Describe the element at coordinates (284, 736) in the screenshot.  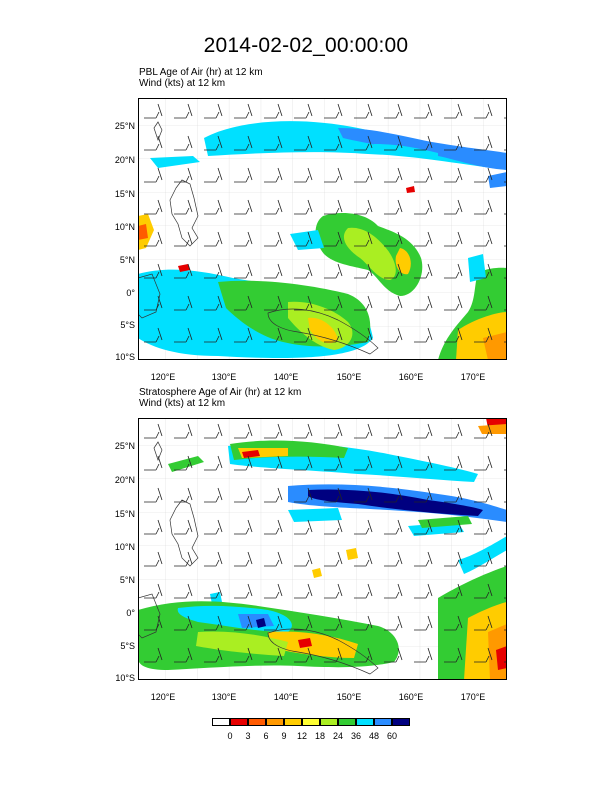
I see `colorbar-label: 9` at that location.